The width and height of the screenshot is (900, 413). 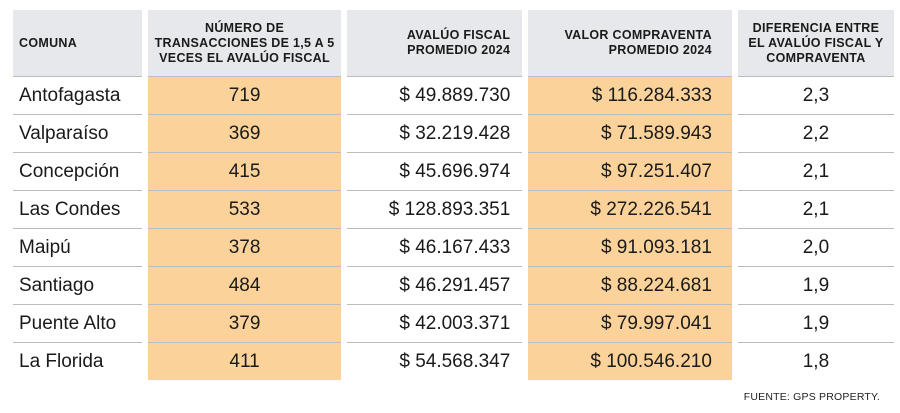 What do you see at coordinates (630, 361) in the screenshot?
I see `cell-compraventa: $ 100.546.210` at bounding box center [630, 361].